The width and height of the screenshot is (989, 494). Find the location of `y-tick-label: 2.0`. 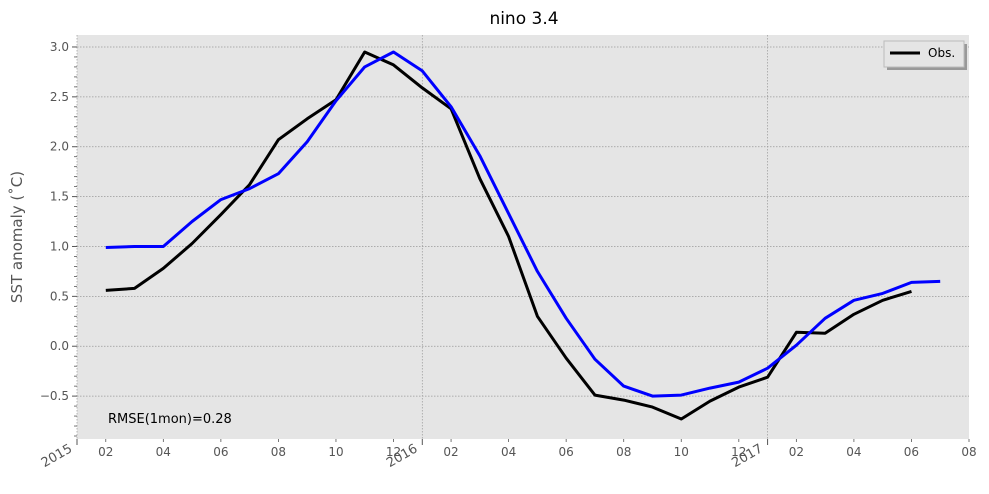

y-tick-label: 2.0 is located at coordinates (59, 147).